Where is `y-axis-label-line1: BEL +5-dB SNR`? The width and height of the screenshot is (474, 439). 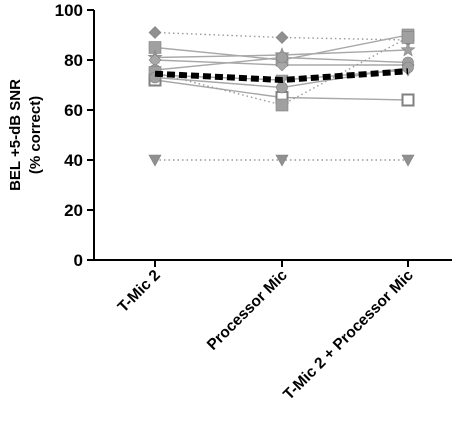
y-axis-label-line1: BEL +5-dB SNR is located at coordinates (15, 135).